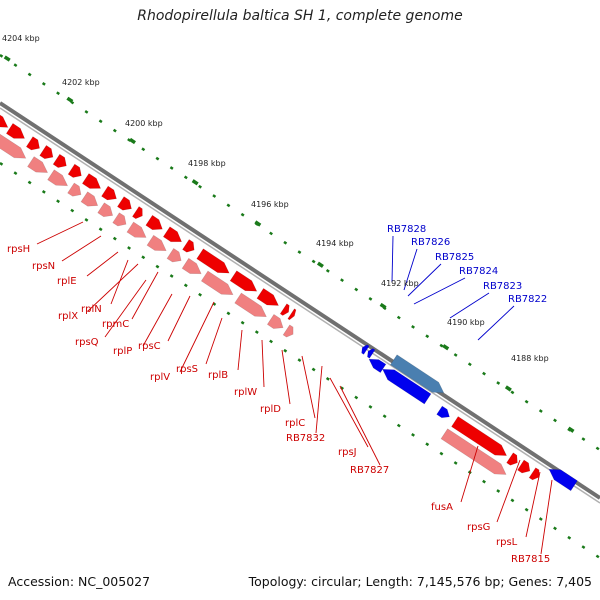  What do you see at coordinates (417, 374) in the screenshot?
I see `reverse-gene-steel` at bounding box center [417, 374].